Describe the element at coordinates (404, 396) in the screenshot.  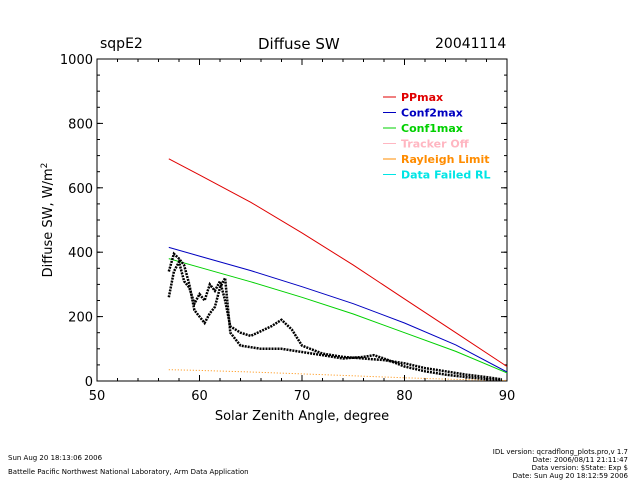
I see `x-tick-label-3: 80` at that location.